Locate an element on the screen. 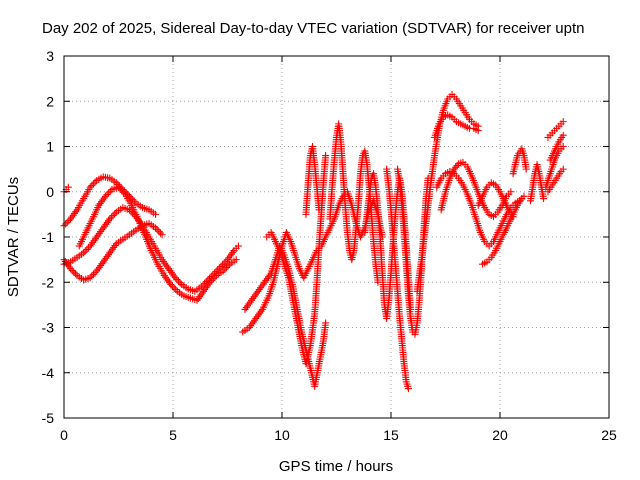  series-arc-u is located at coordinates (537, 183).